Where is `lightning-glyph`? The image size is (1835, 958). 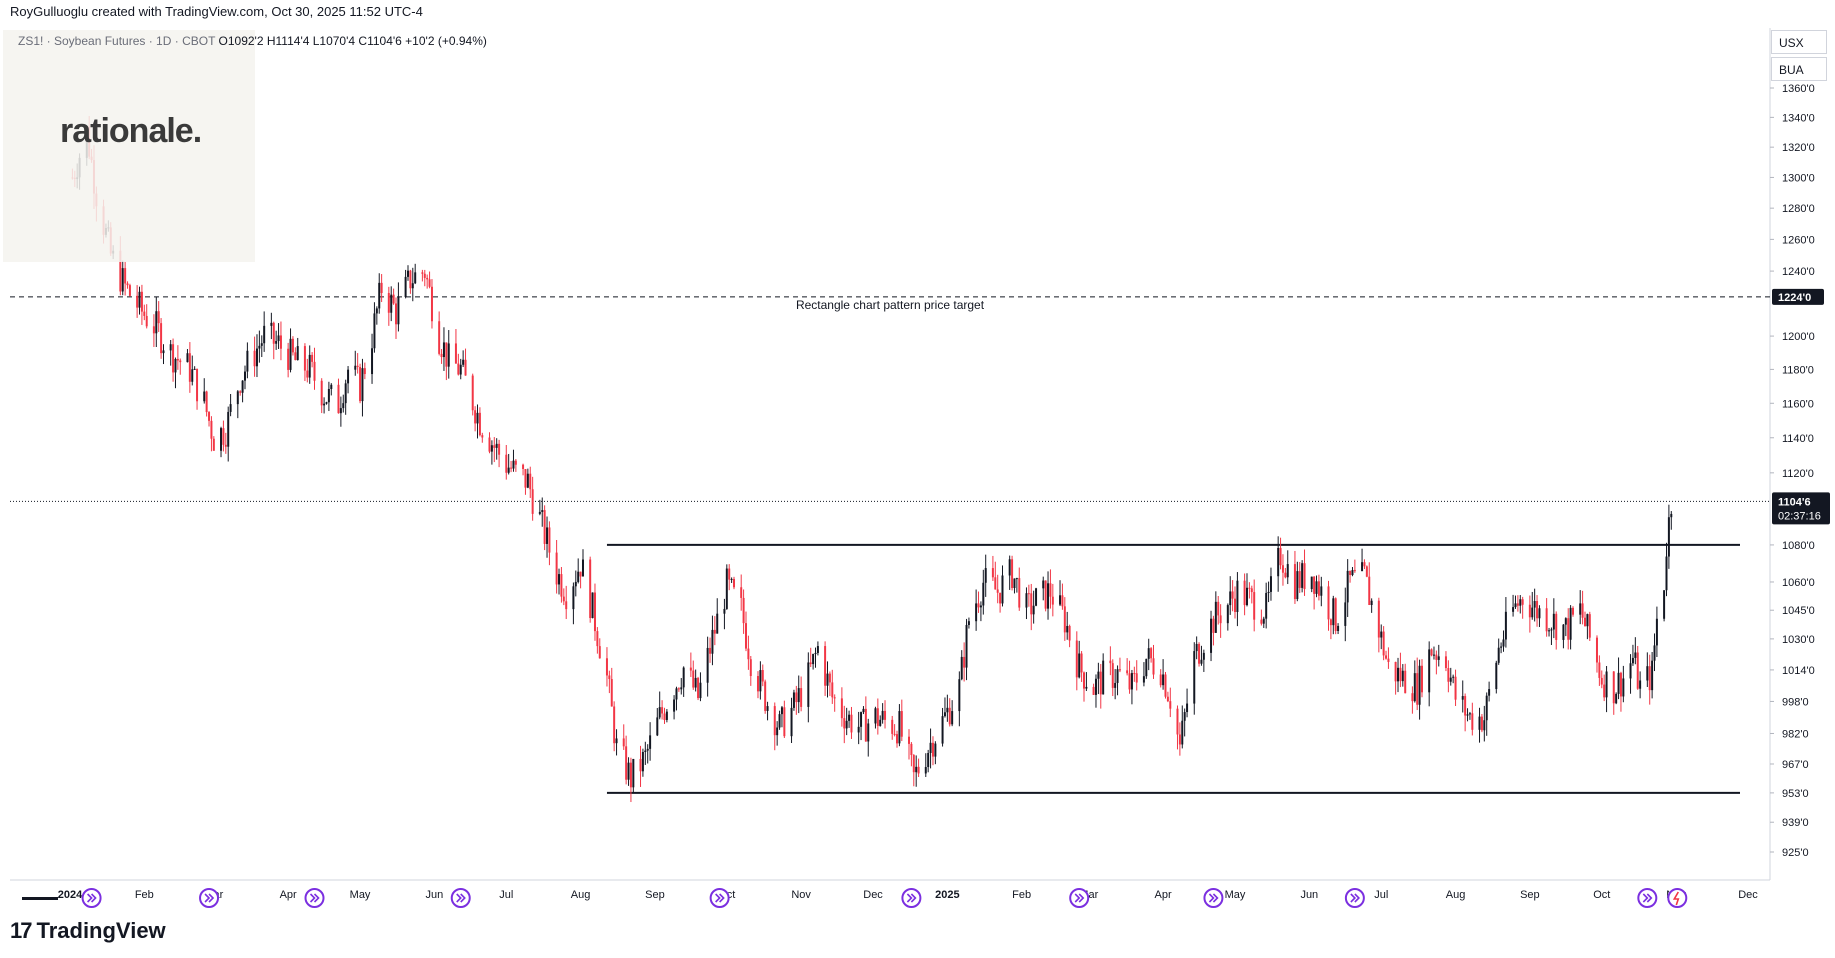
lightning-glyph is located at coordinates (1676, 898).